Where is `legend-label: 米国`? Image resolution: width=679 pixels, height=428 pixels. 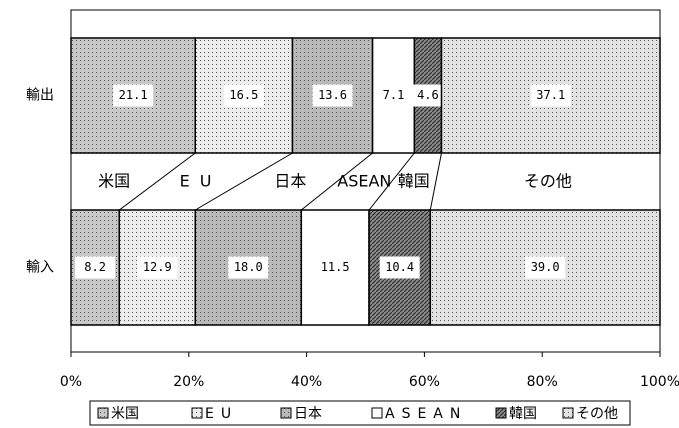
legend-label: 米国 is located at coordinates (125, 414).